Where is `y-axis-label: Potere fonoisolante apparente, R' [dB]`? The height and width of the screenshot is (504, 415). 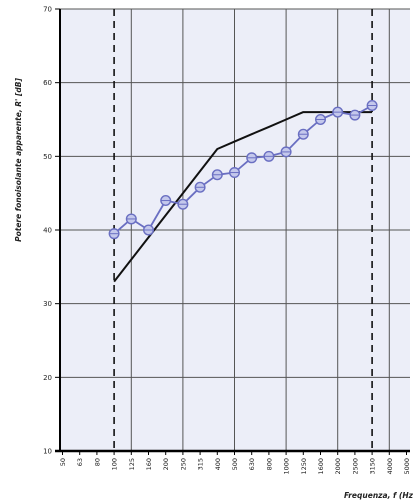
y-axis-label: Potere fonoisolante apparente, R' [dB] is located at coordinates (18, 160).